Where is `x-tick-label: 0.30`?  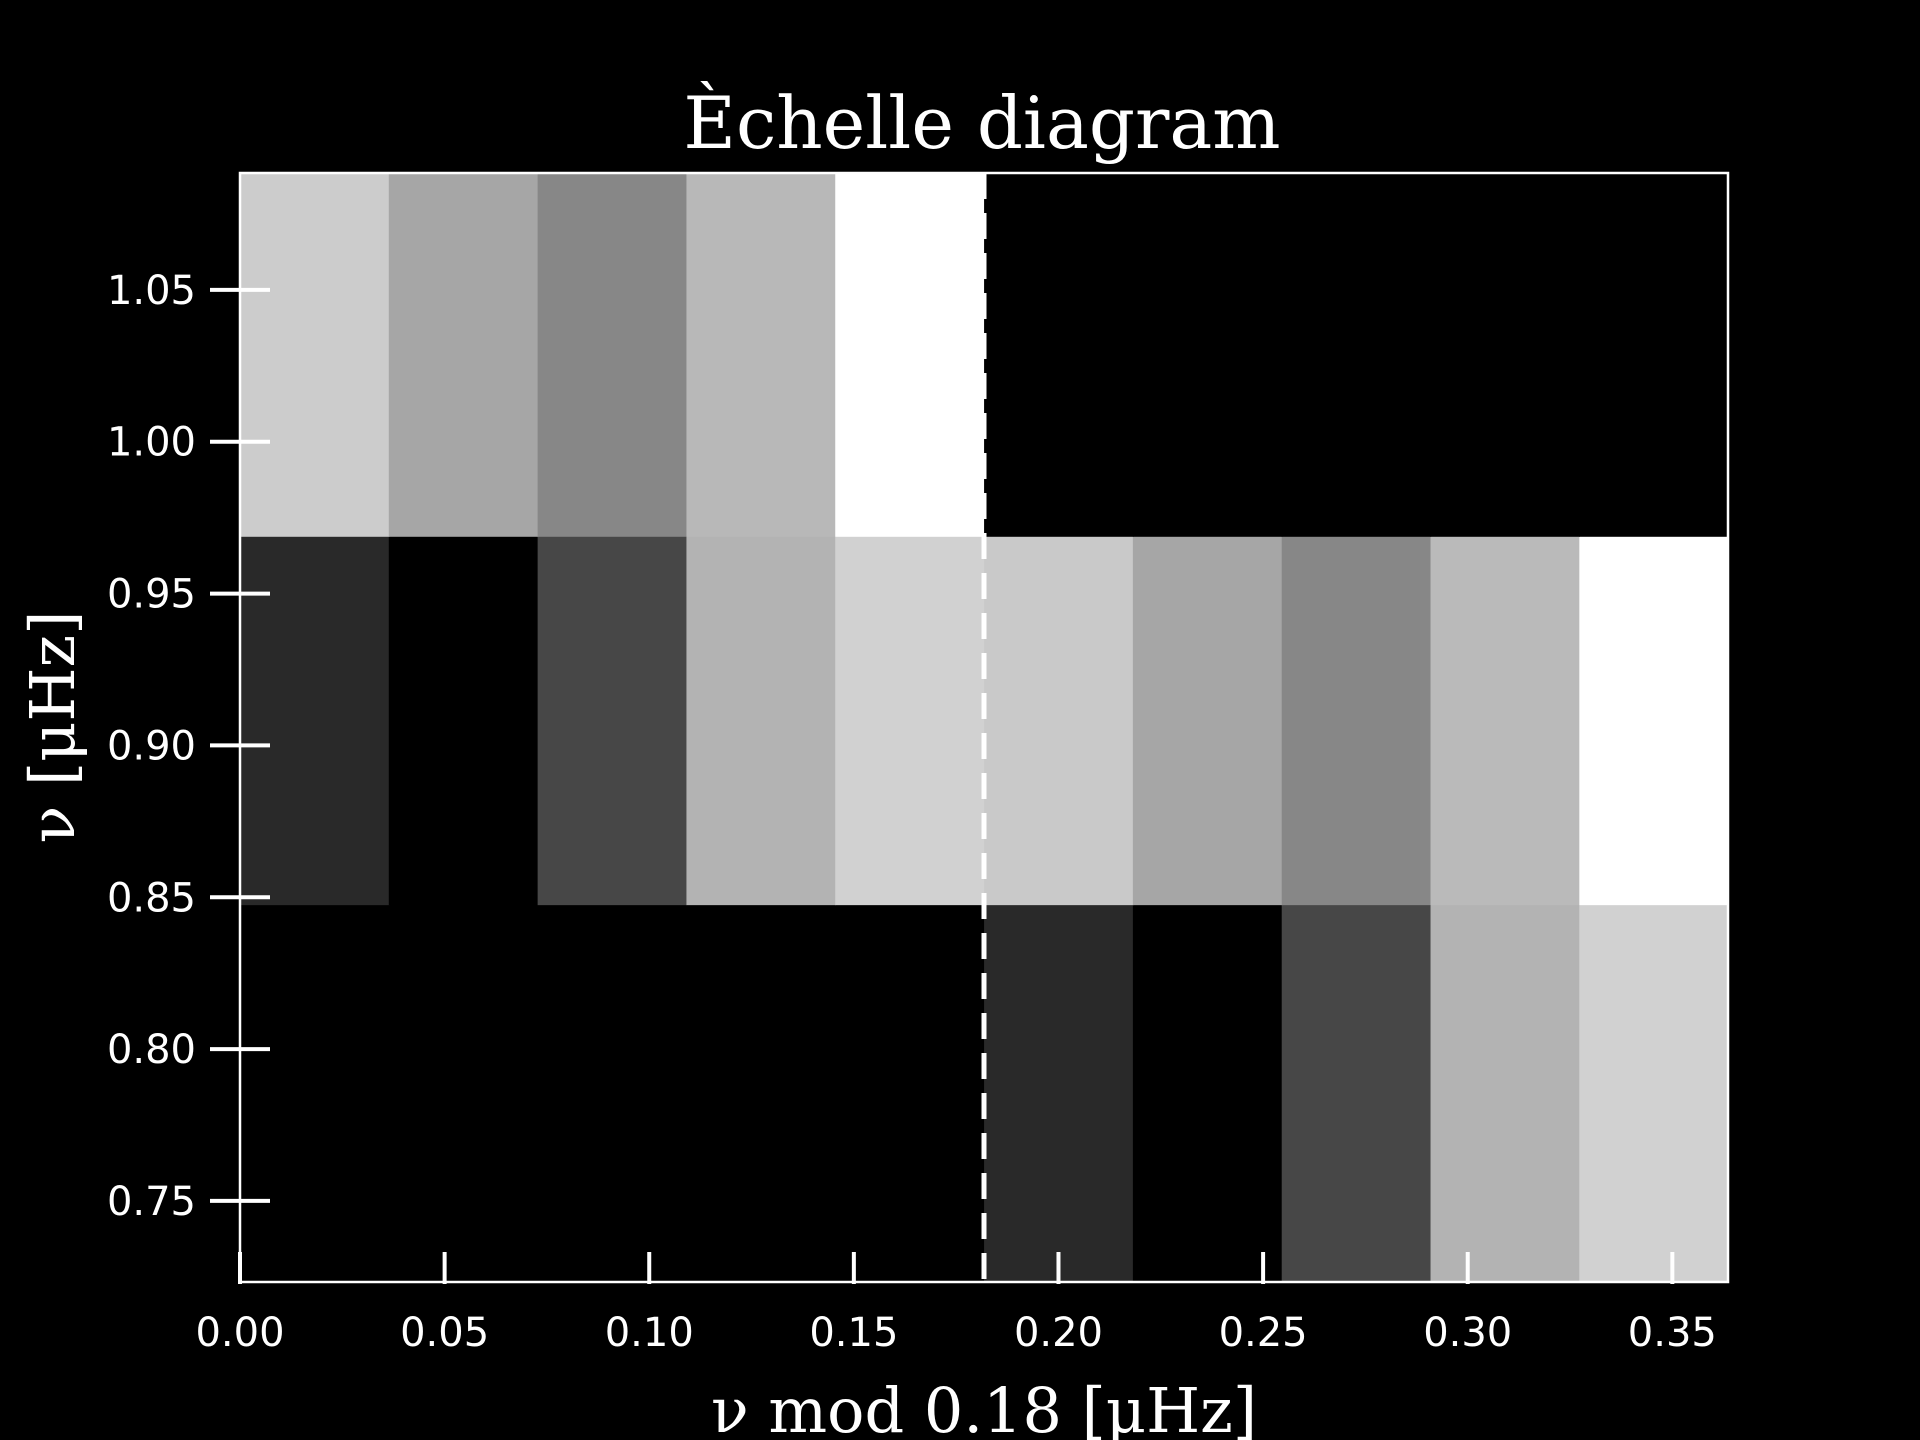 x-tick-label: 0.30 is located at coordinates (1467, 1333).